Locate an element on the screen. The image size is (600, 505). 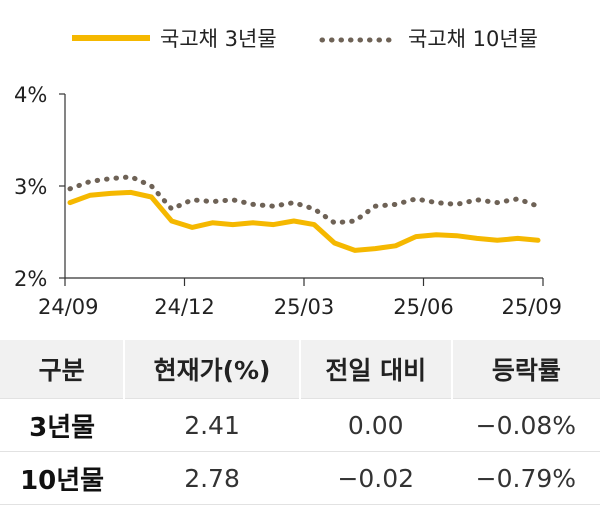
y-tick-label: 4% is located at coordinates (30, 95).